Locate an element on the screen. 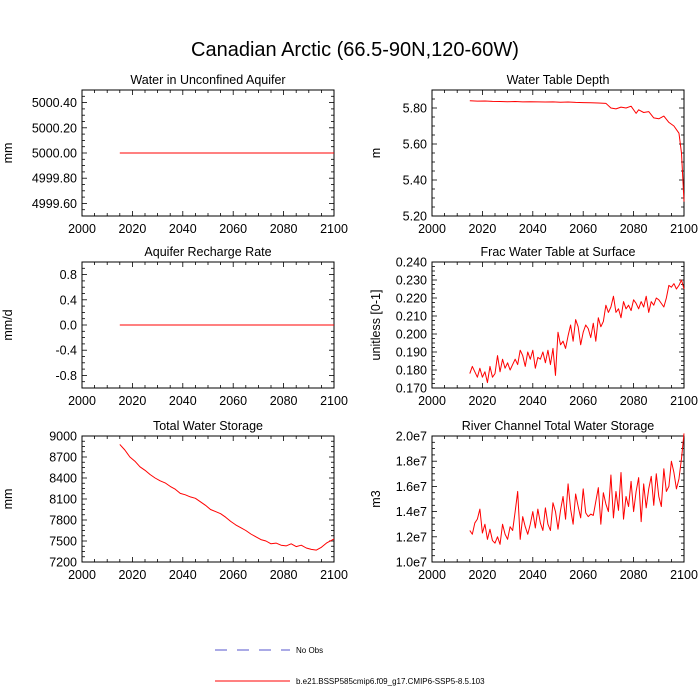 The image size is (700, 700). y-tick-label: 8700 is located at coordinates (63, 458).